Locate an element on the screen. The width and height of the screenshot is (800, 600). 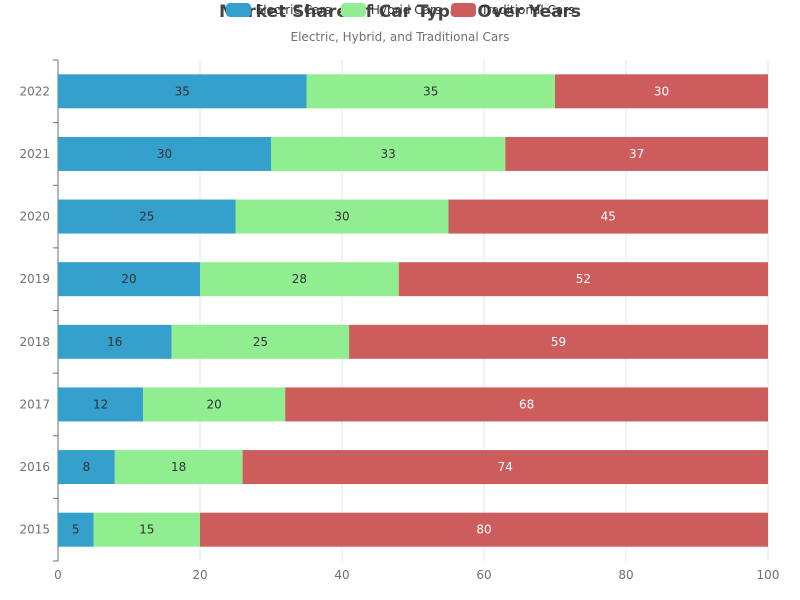
legend-item: Electric Cars is located at coordinates (278, 10).